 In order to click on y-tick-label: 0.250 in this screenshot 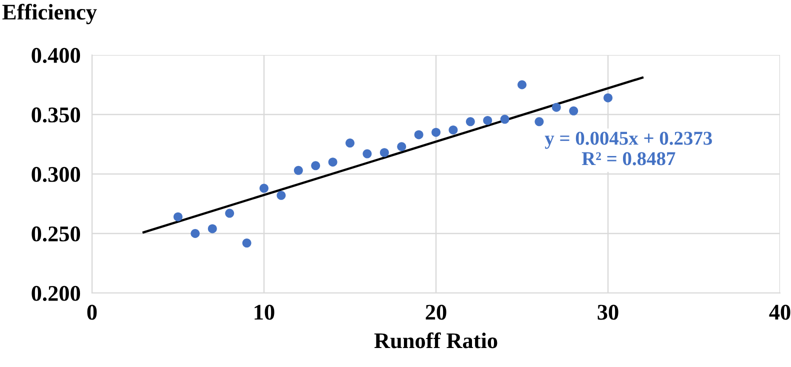, I will do `click(56, 234)`.